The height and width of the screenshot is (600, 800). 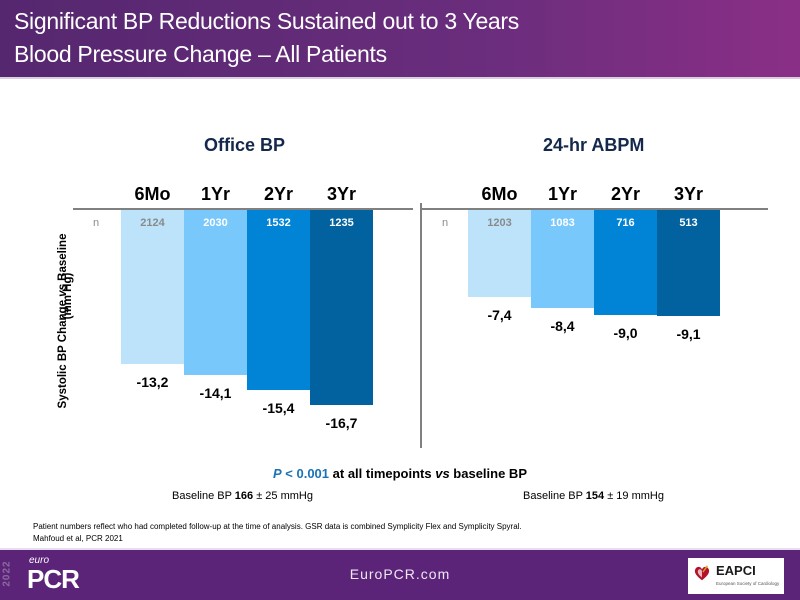 I want to click on office-bp-value-label: -16,7, so click(x=341, y=423).